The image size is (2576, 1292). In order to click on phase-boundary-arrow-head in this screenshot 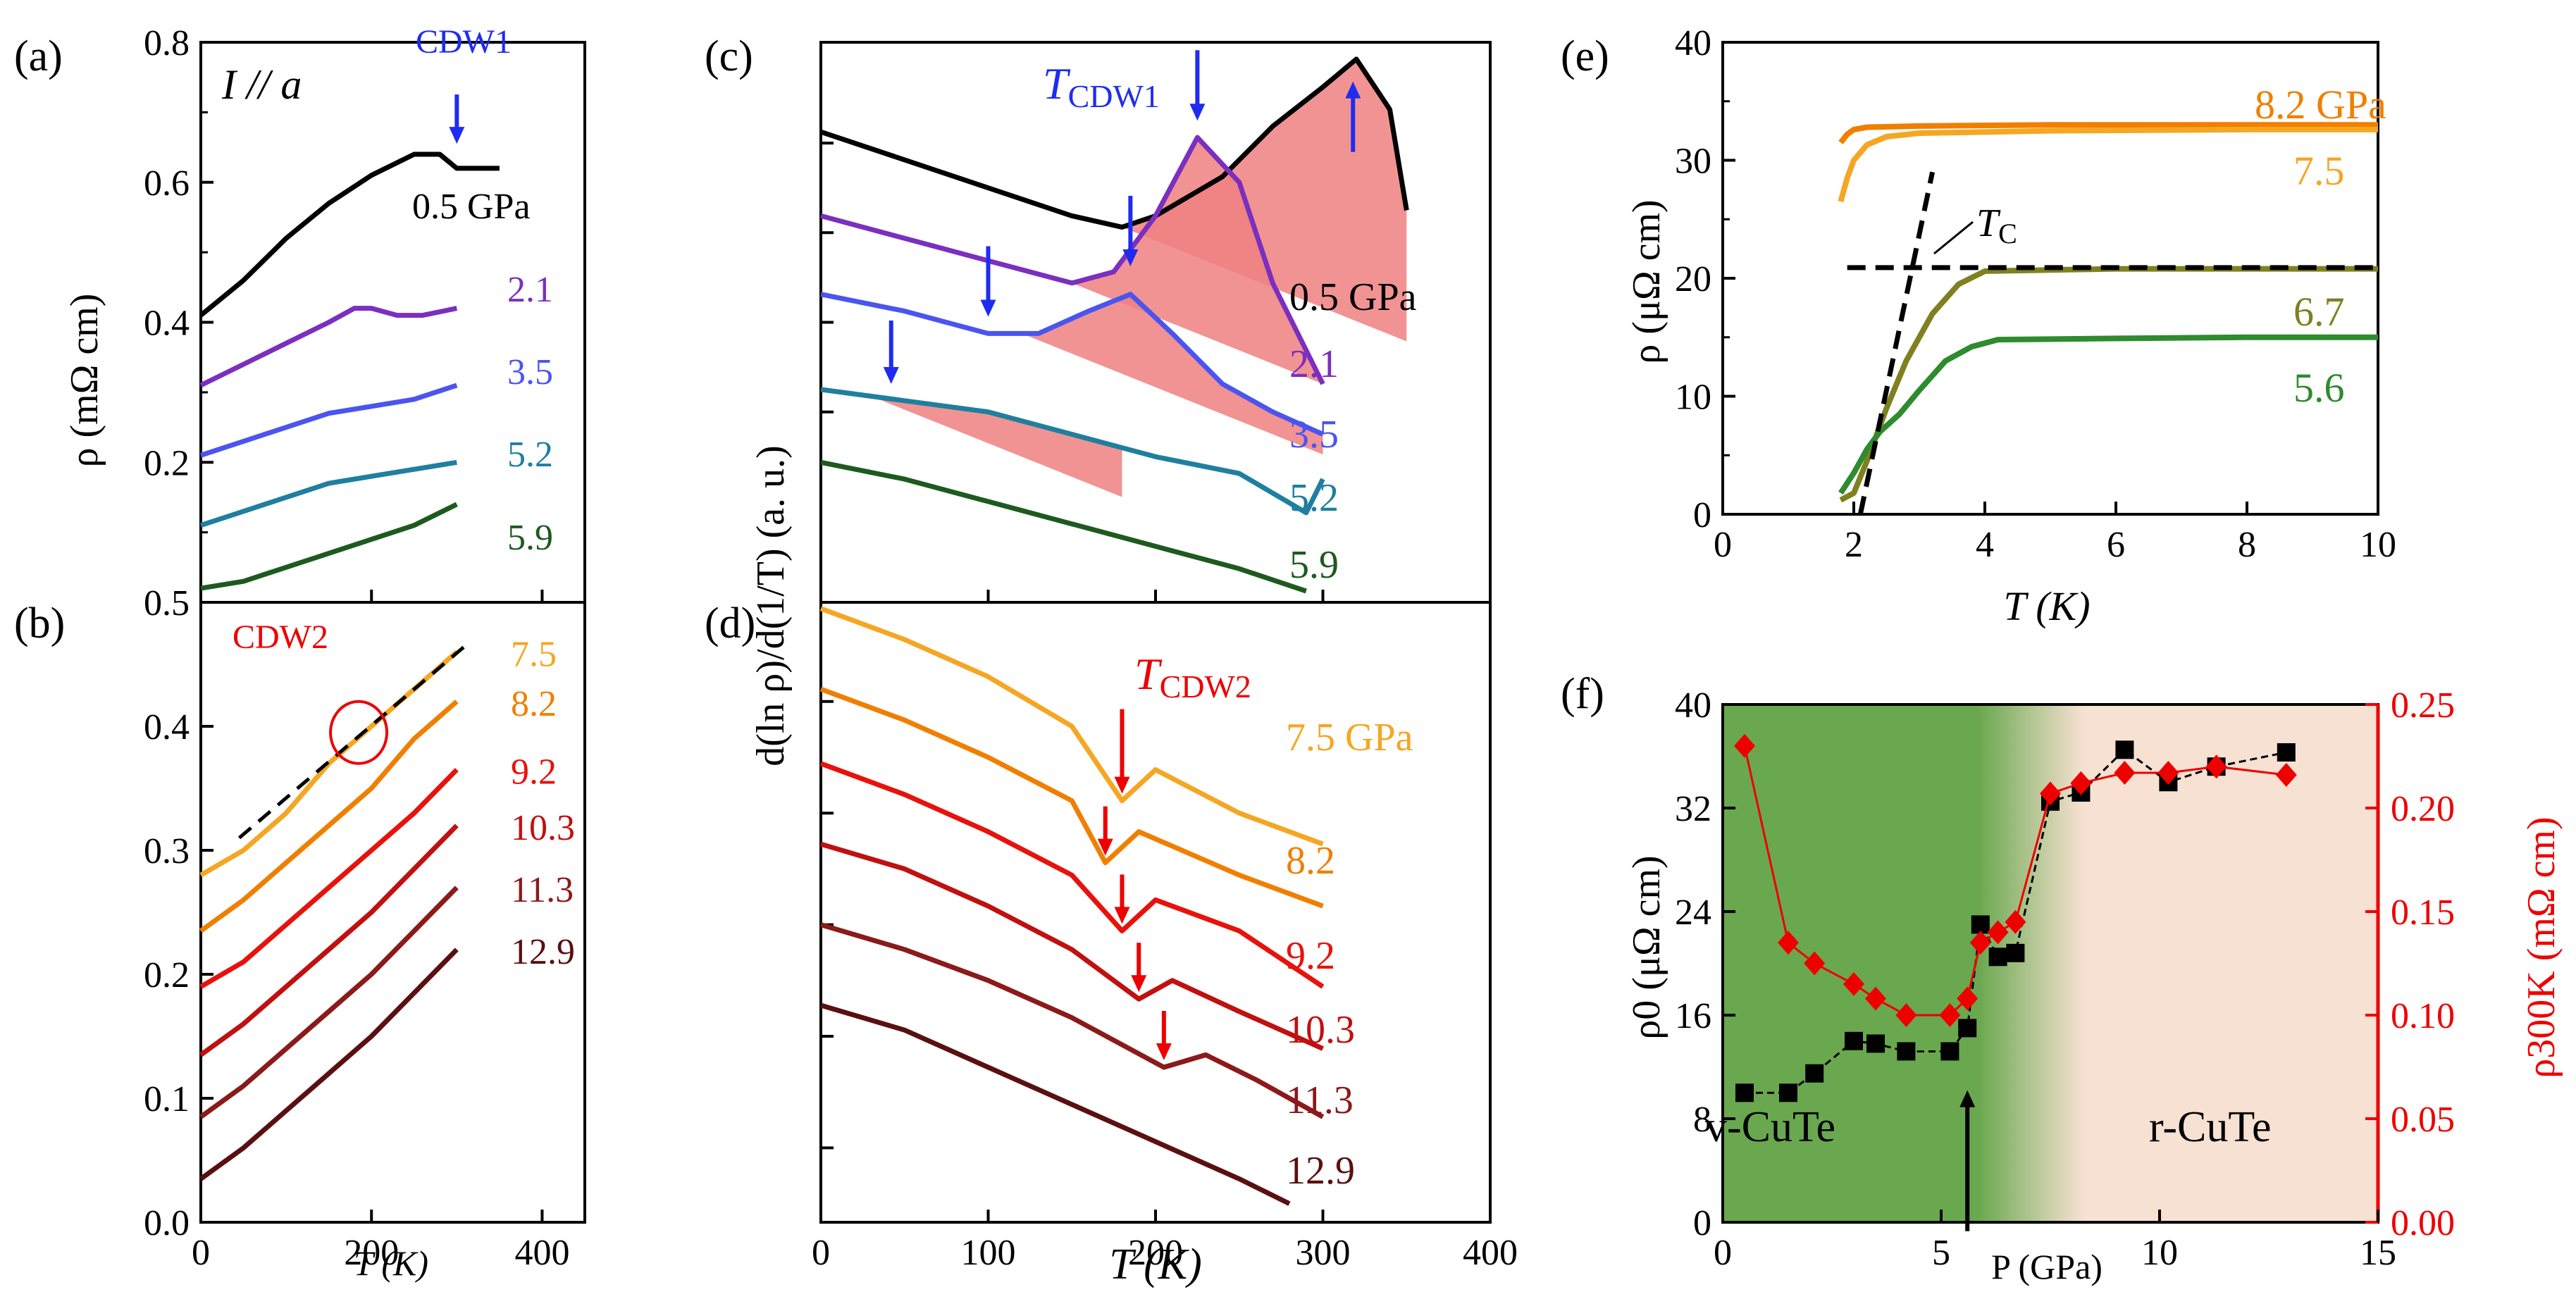, I will do `click(1967, 1098)`.